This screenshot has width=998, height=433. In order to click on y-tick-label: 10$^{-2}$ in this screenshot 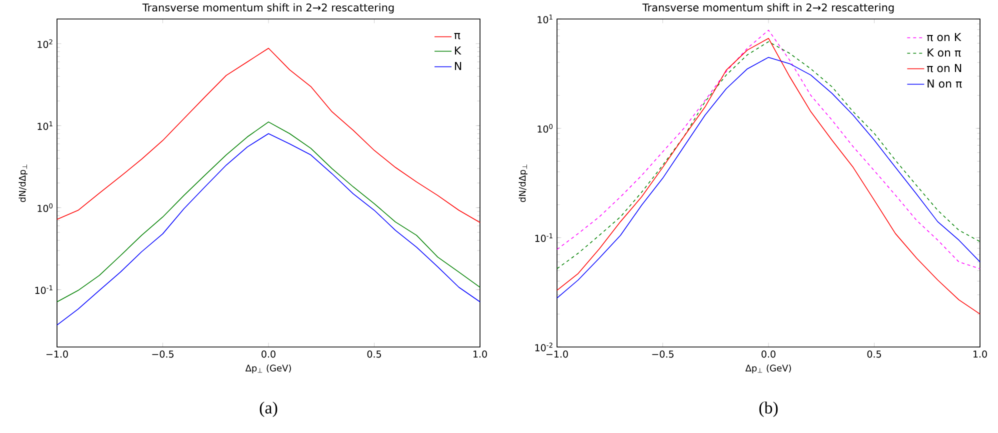, I will do `click(543, 347)`.